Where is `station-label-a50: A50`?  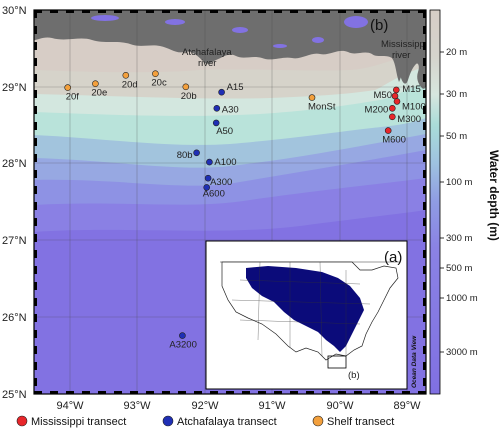 station-label-a50: A50 is located at coordinates (224, 131).